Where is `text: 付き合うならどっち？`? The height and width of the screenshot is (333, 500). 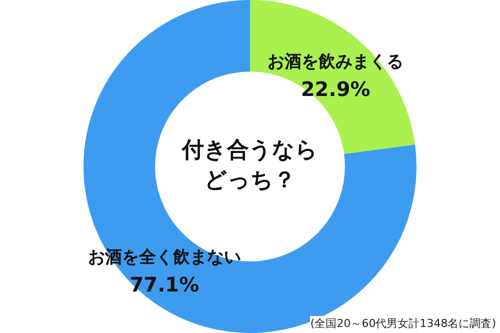 text: 付き合うならどっち？ is located at coordinates (249, 166).